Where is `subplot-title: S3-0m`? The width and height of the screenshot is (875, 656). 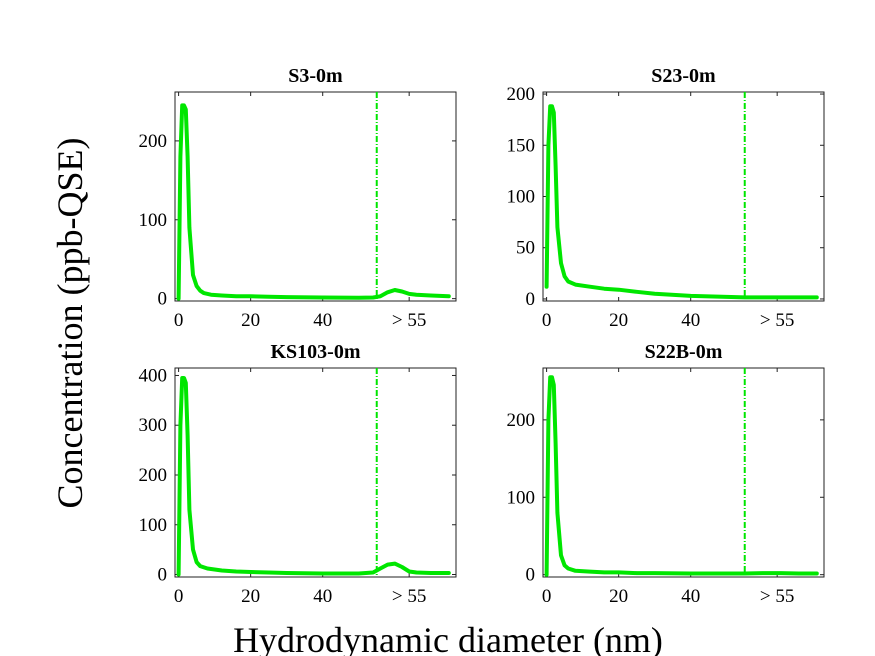 subplot-title: S3-0m is located at coordinates (315, 76).